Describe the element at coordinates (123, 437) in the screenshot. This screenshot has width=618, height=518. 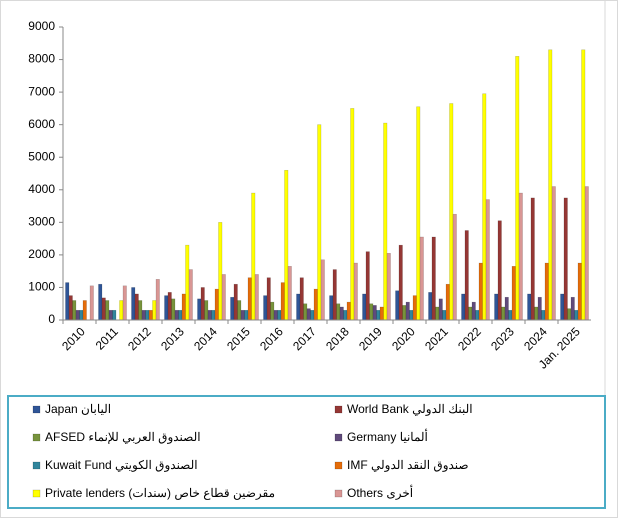
I see `legend-label: AFSED الصندوق العربي للإنماء` at that location.